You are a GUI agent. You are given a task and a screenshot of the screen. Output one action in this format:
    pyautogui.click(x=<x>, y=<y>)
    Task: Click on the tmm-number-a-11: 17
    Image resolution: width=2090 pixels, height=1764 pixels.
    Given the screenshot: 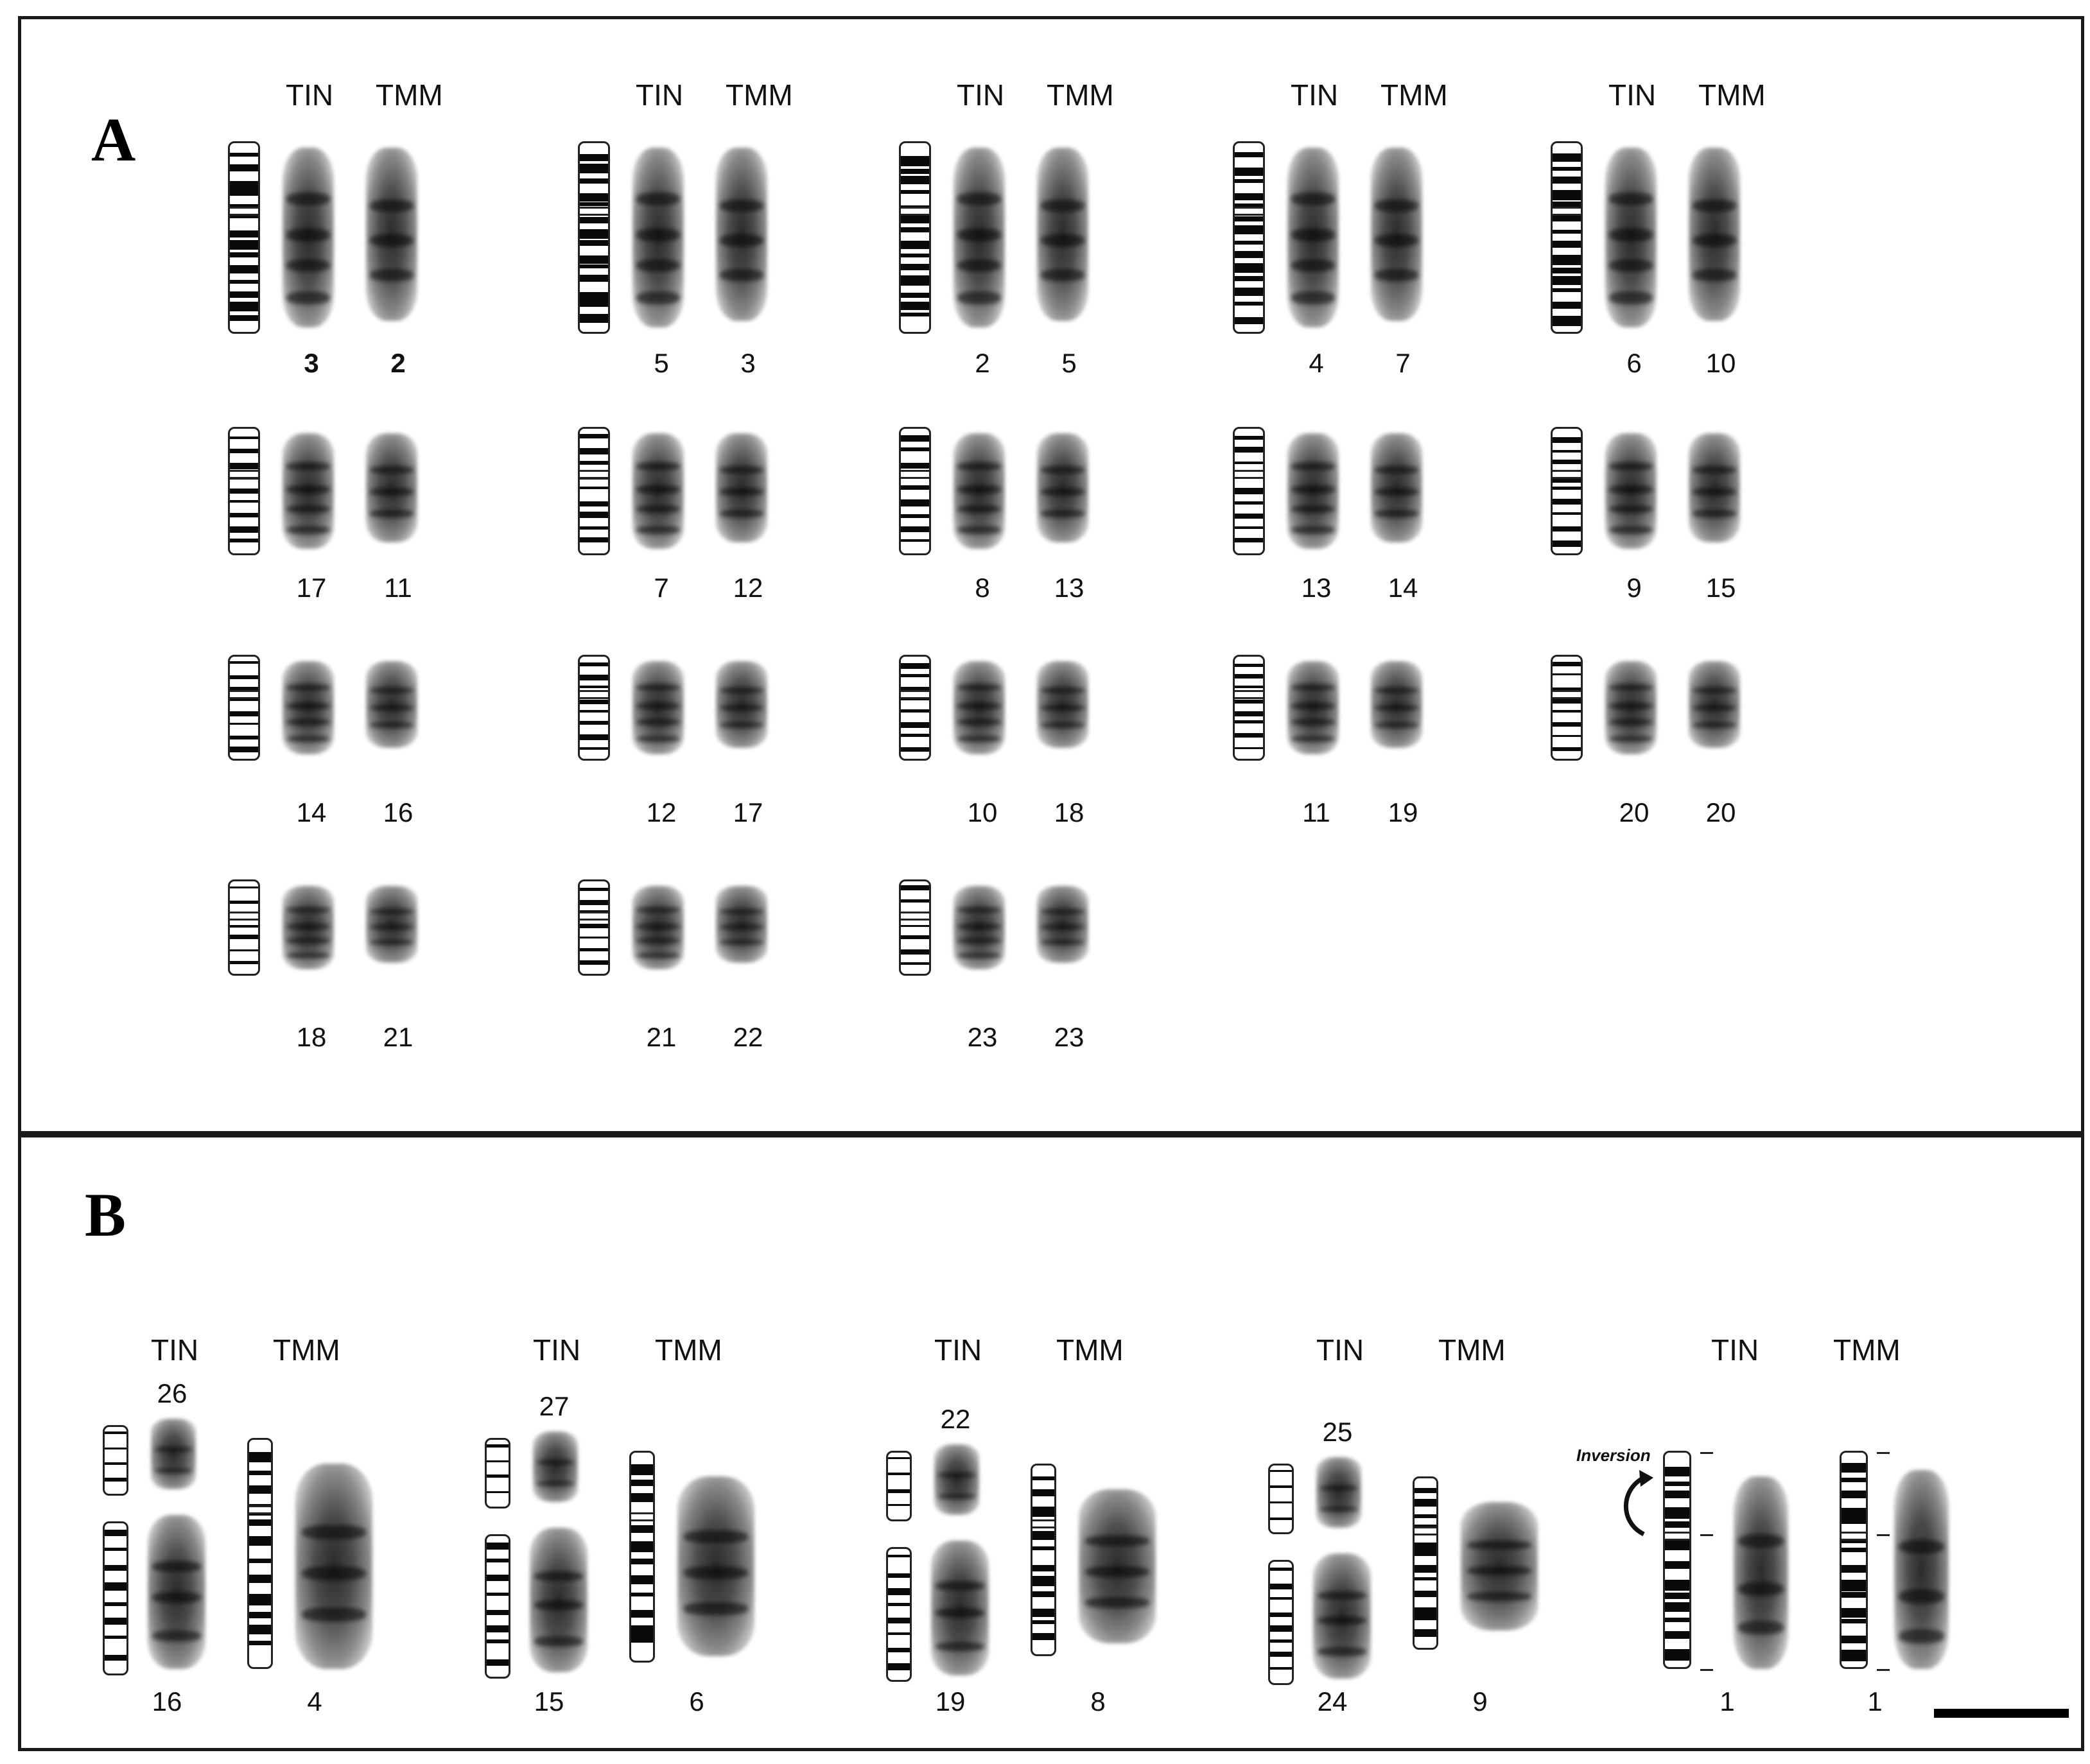 What is the action you would take?
    pyautogui.click(x=748, y=812)
    